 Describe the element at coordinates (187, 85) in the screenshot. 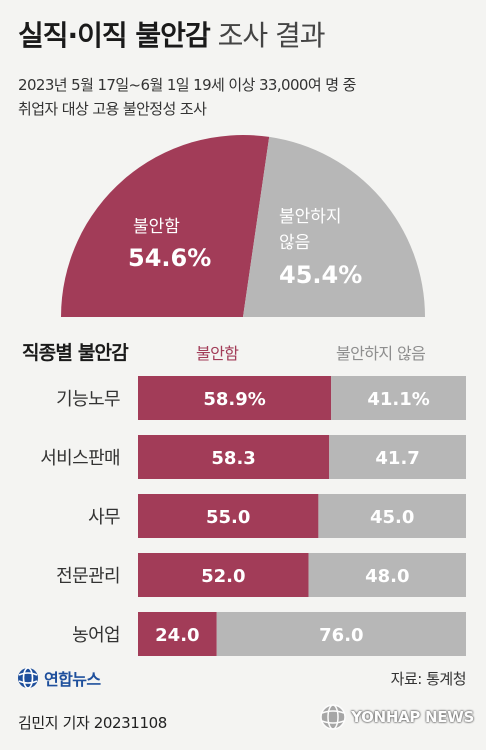

I see `subtitle-line-1: 2023년 5월 17일~6월 1일 19세 이상 33,000여 명 중` at that location.